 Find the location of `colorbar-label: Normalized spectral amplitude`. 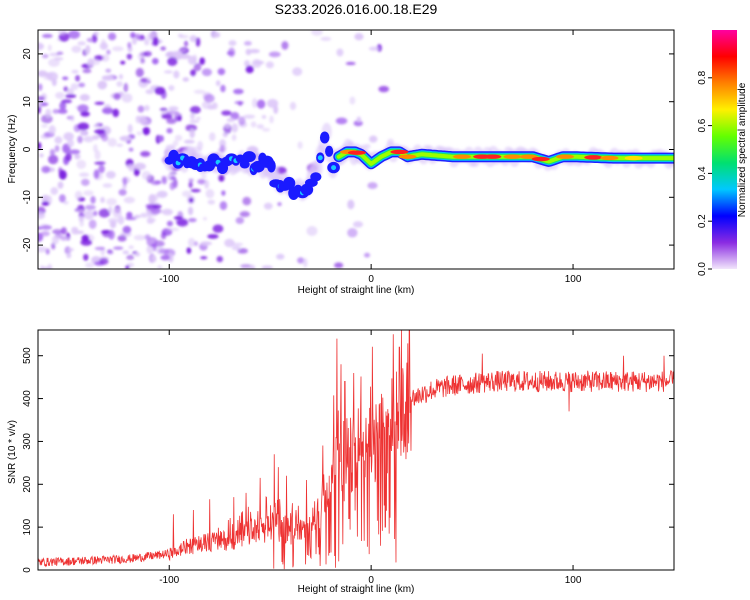

colorbar-label: Normalized spectral amplitude is located at coordinates (742, 149).